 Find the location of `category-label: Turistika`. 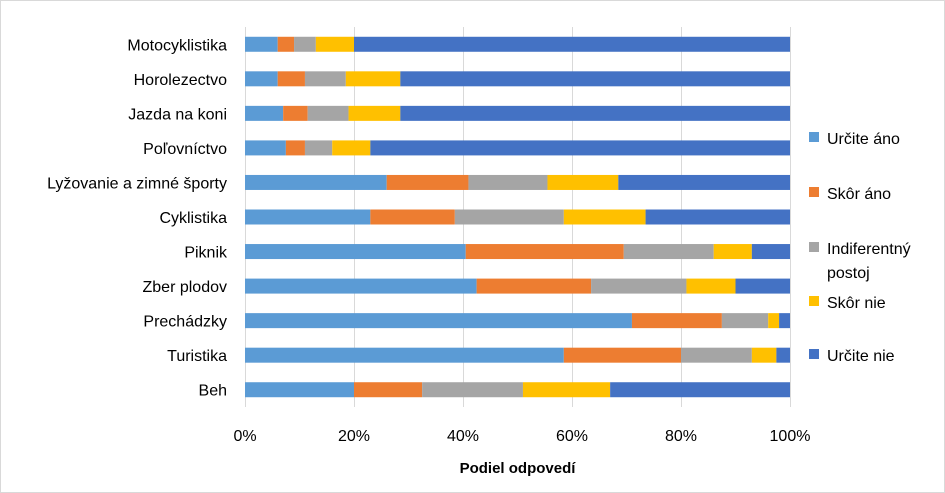

category-label: Turistika is located at coordinates (197, 356).